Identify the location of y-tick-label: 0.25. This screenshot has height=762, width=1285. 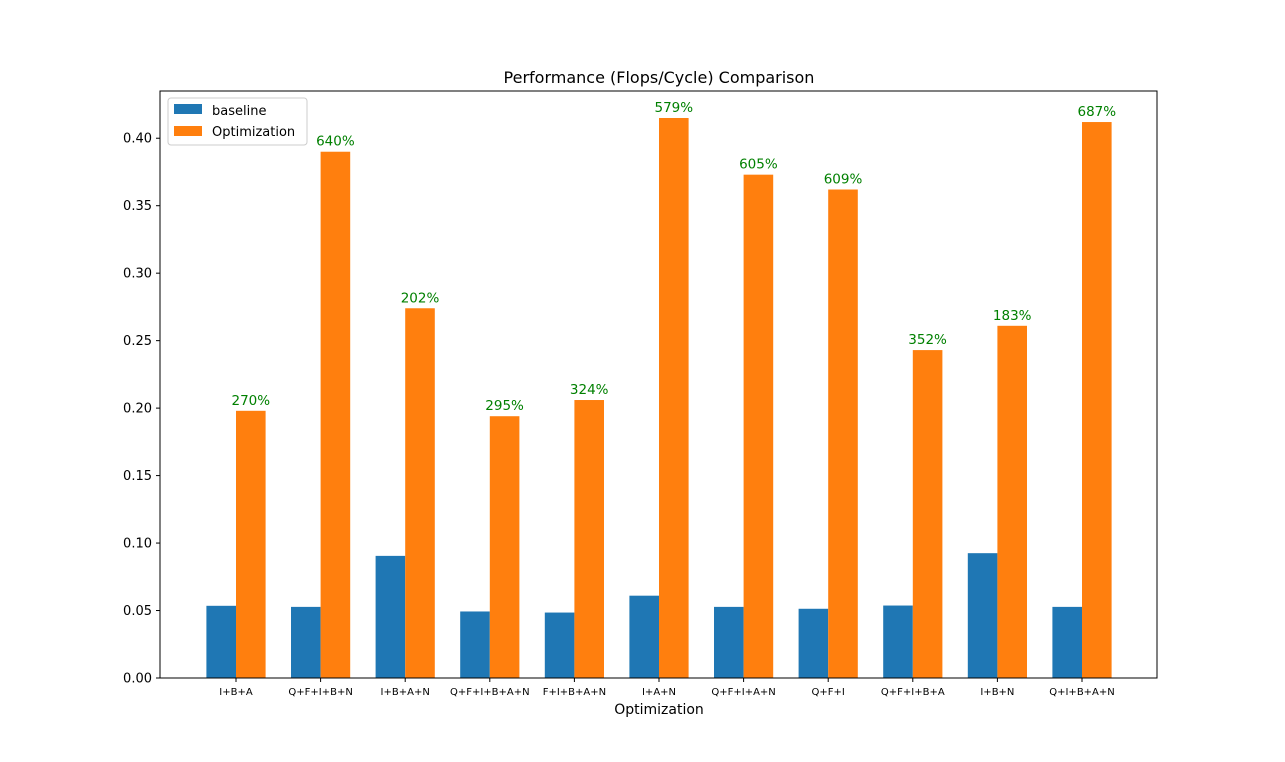
(137, 341).